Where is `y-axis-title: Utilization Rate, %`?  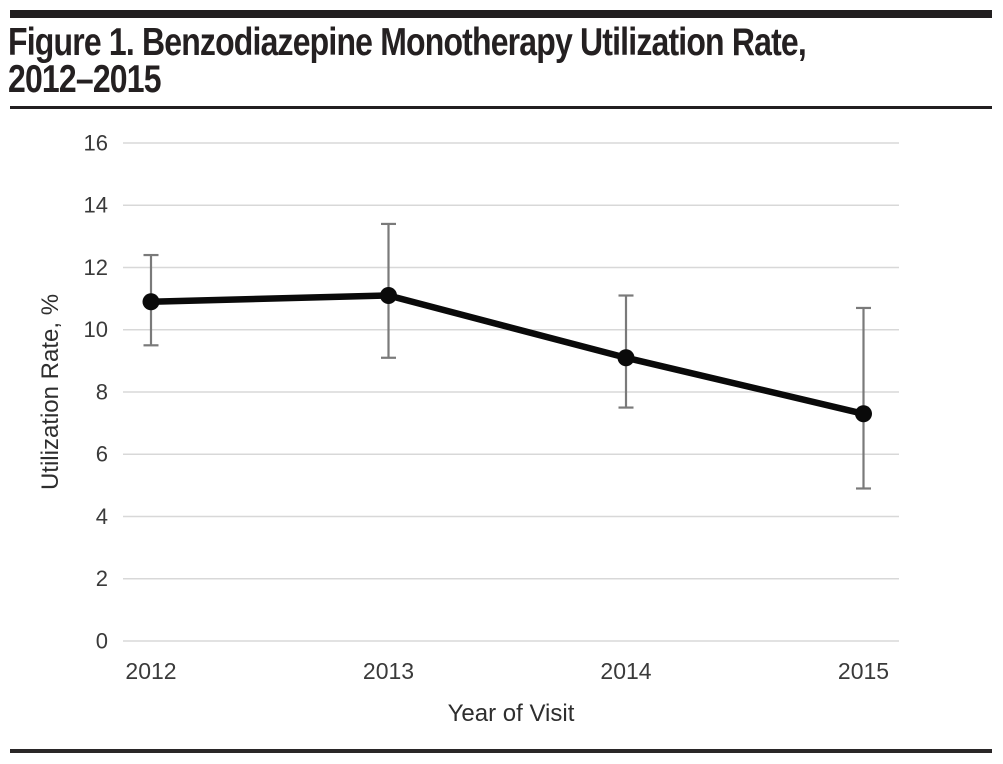 y-axis-title: Utilization Rate, % is located at coordinates (50, 392).